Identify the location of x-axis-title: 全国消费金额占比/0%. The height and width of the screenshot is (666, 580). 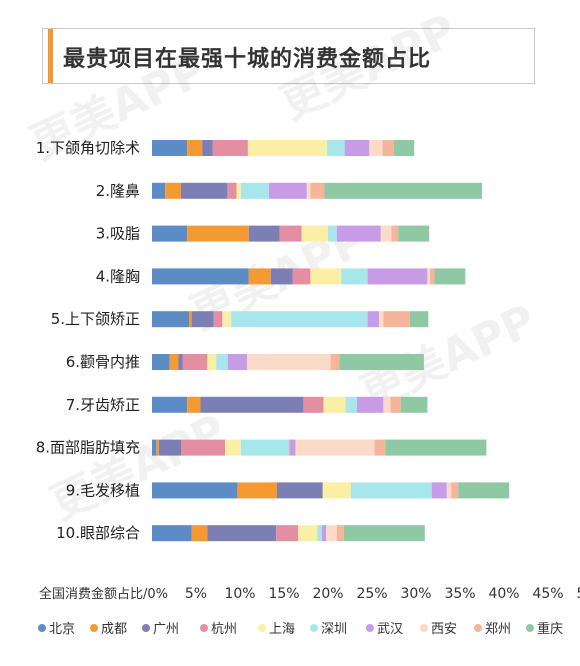
(103, 594).